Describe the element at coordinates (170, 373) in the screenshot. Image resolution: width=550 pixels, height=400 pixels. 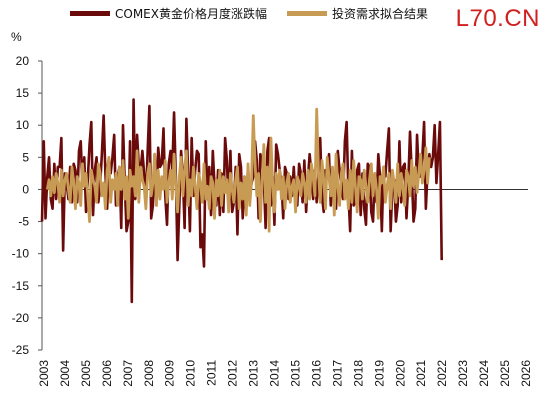
I see `x-tick-label: 2009` at that location.